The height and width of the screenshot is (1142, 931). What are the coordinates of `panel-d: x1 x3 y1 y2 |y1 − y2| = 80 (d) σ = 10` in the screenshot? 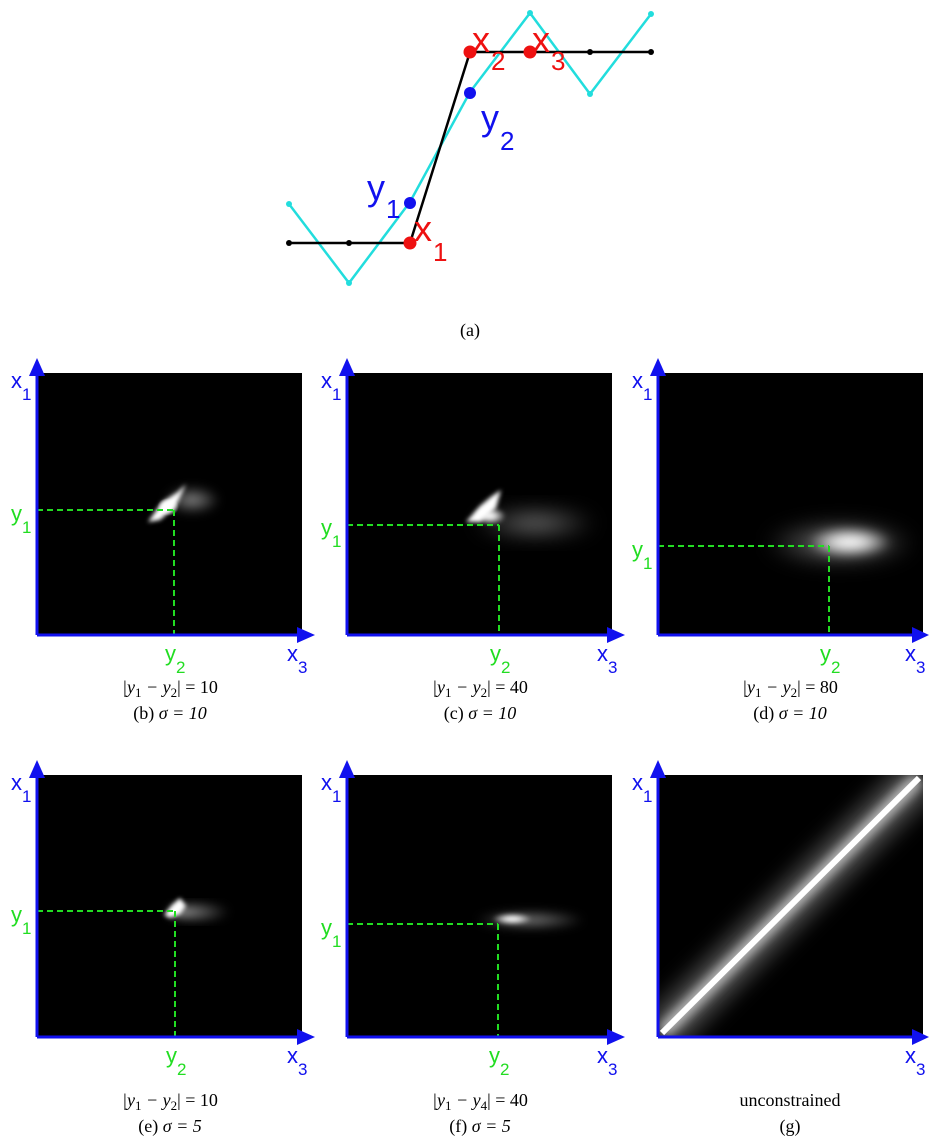 It's located at (780, 541).